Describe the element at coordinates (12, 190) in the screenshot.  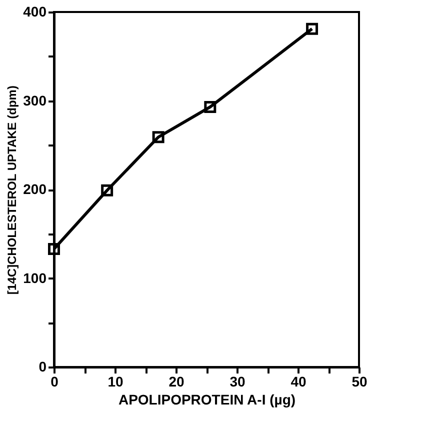
I see `y-axis-title: [14C]CHOLESTEROL UPTAKE (dpm)` at that location.